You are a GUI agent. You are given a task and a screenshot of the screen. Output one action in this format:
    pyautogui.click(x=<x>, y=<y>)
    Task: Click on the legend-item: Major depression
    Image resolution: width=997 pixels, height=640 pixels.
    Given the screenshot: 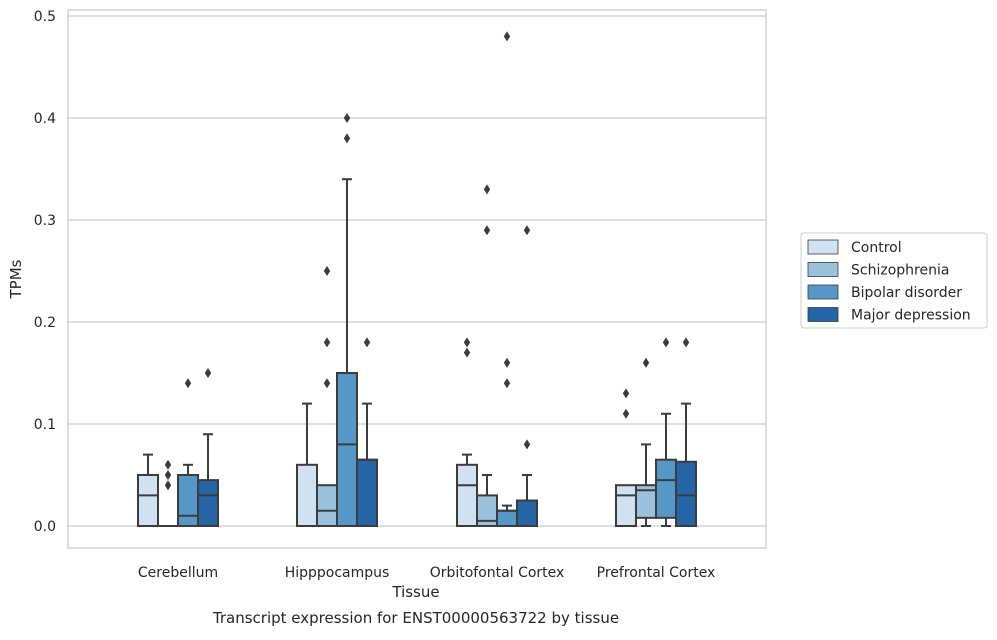 What is the action you would take?
    pyautogui.click(x=889, y=316)
    